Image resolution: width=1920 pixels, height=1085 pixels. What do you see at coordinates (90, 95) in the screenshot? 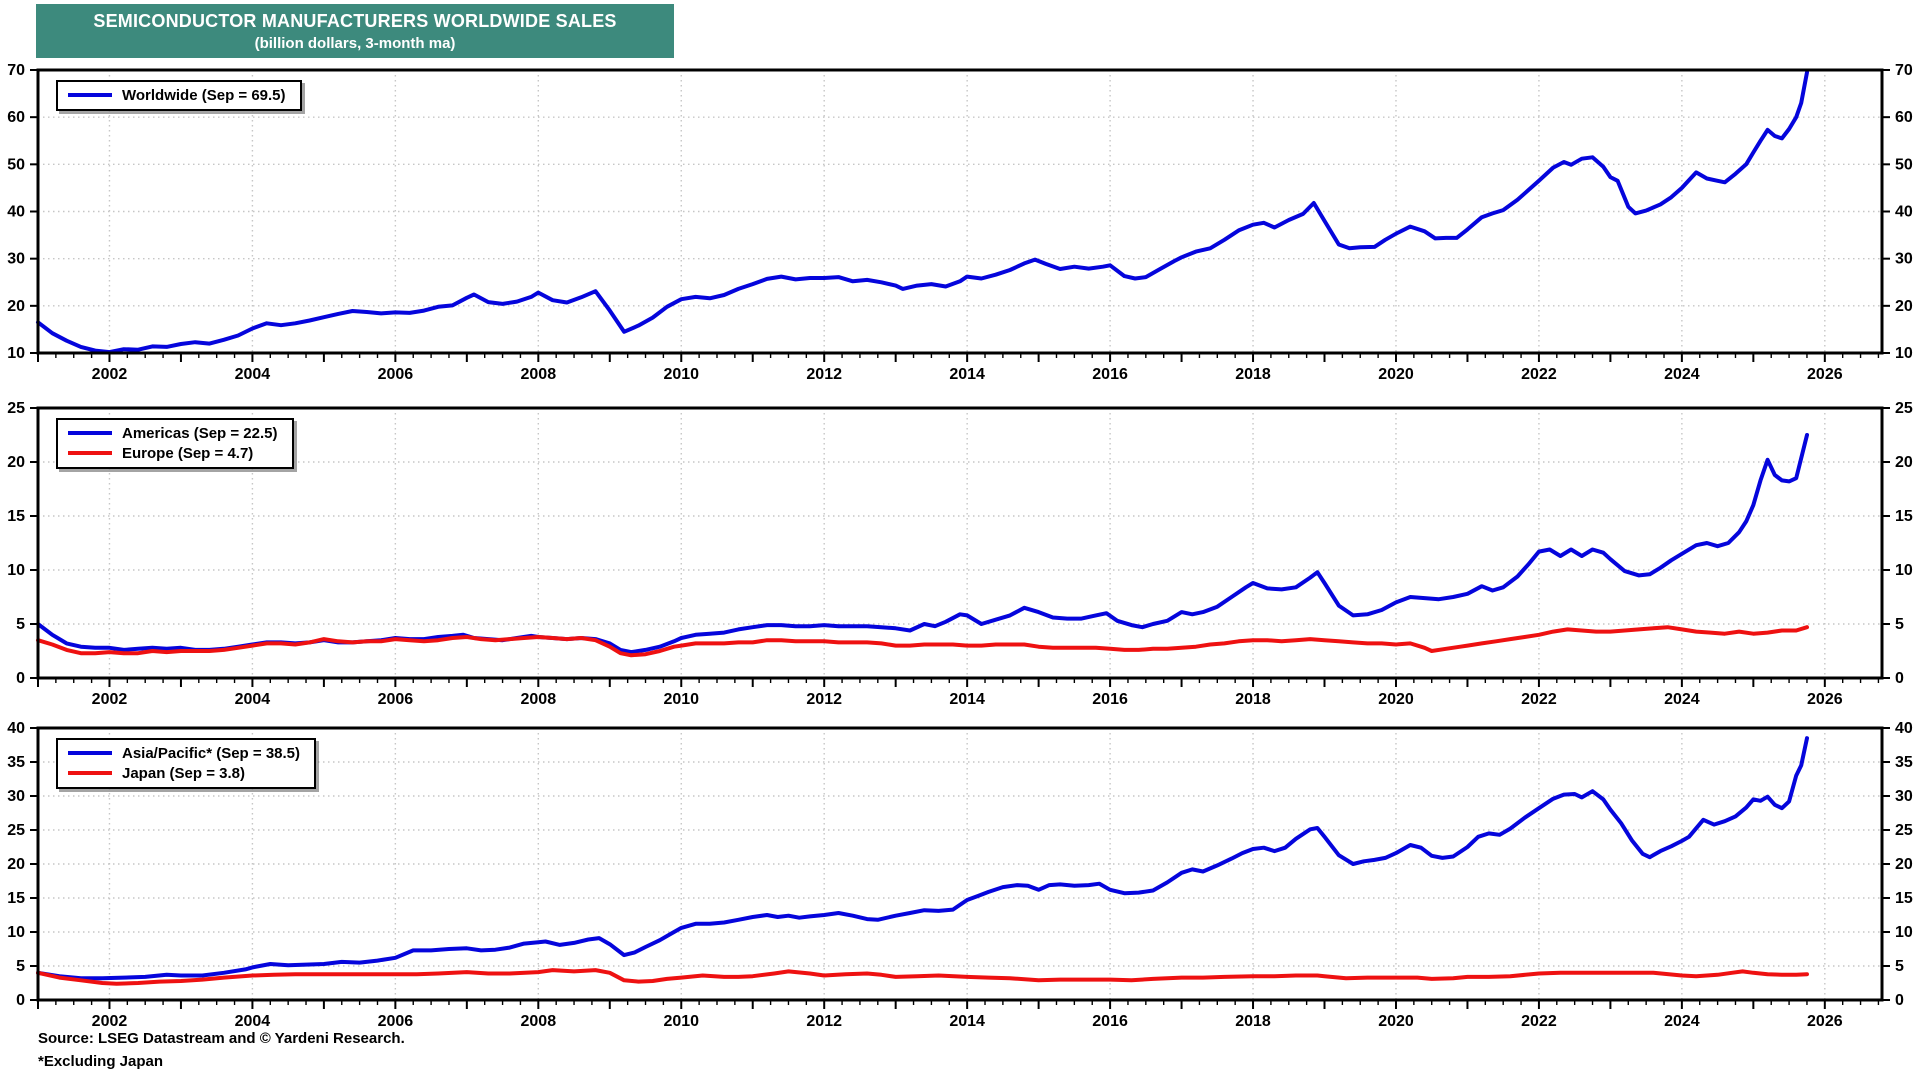
I see `worldwide-line-swatch` at bounding box center [90, 95].